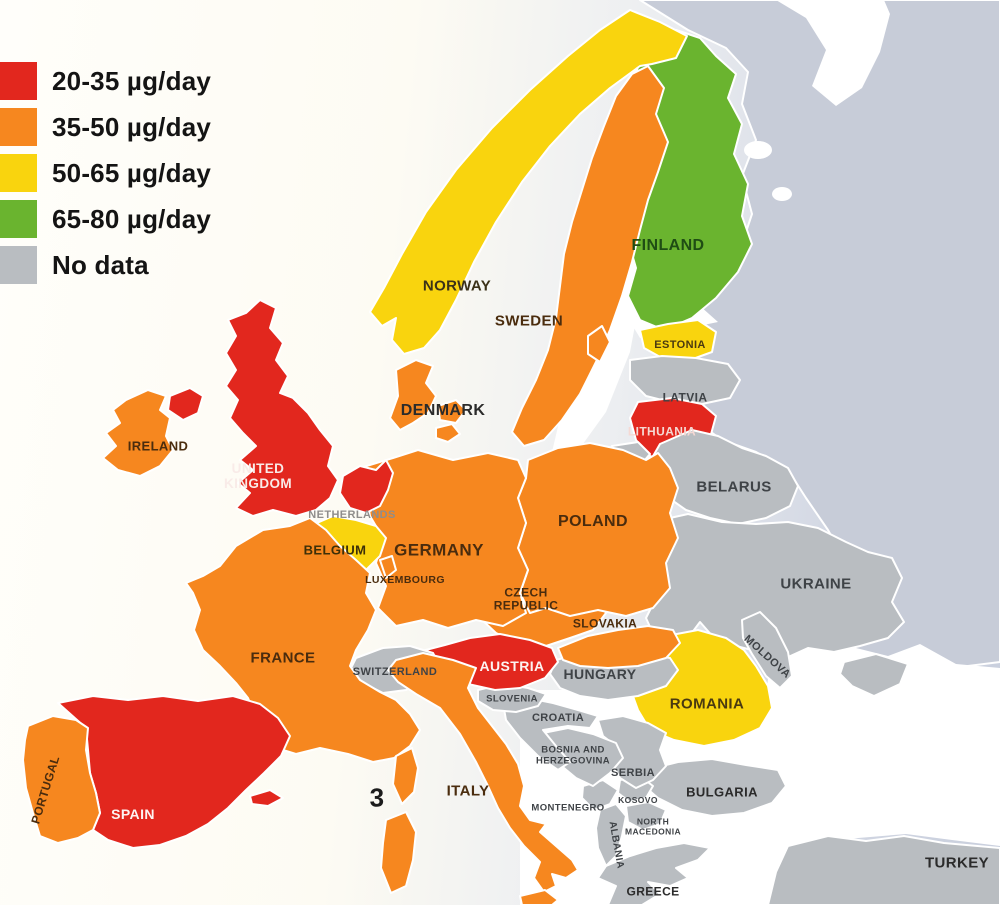 Image resolution: width=1000 pixels, height=905 pixels. What do you see at coordinates (619, 647) in the screenshot?
I see `country-slovakia` at bounding box center [619, 647].